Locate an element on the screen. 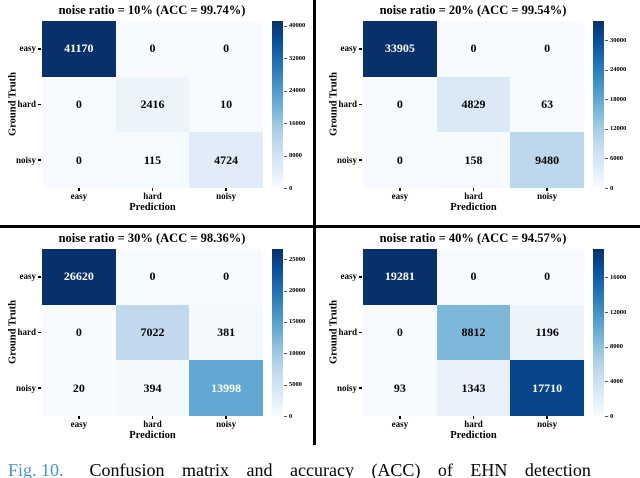 The width and height of the screenshot is (640, 478). quadrant-divider-horizontal is located at coordinates (320, 226).